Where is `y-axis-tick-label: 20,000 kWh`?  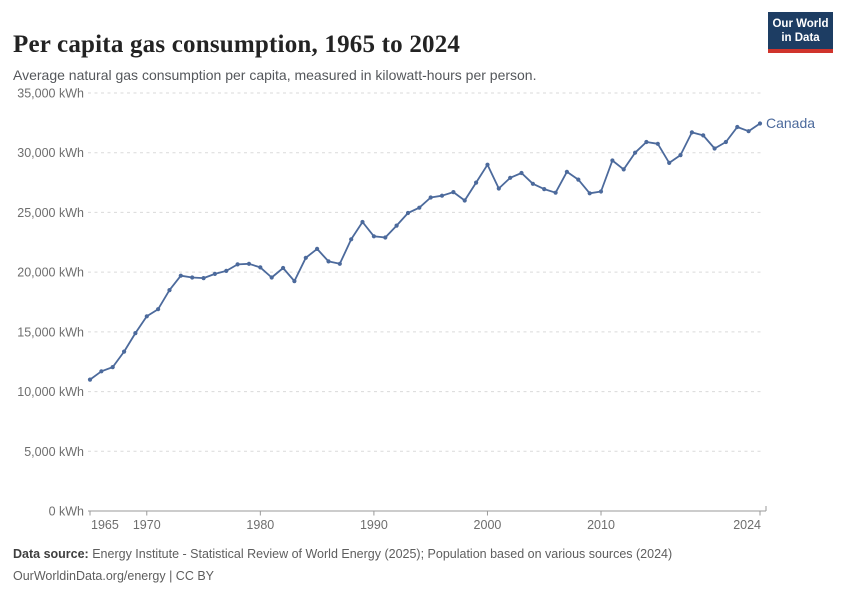 y-axis-tick-label: 20,000 kWh is located at coordinates (50, 273).